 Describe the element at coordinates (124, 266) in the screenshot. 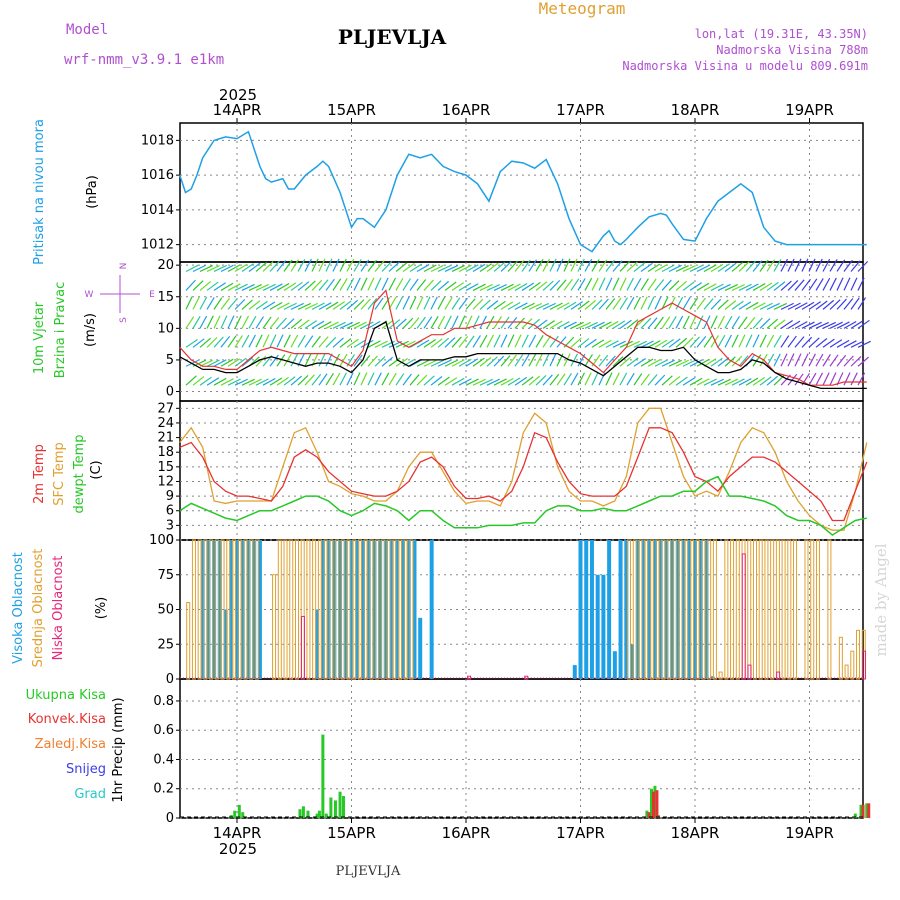

I see `compass-north: N` at that location.